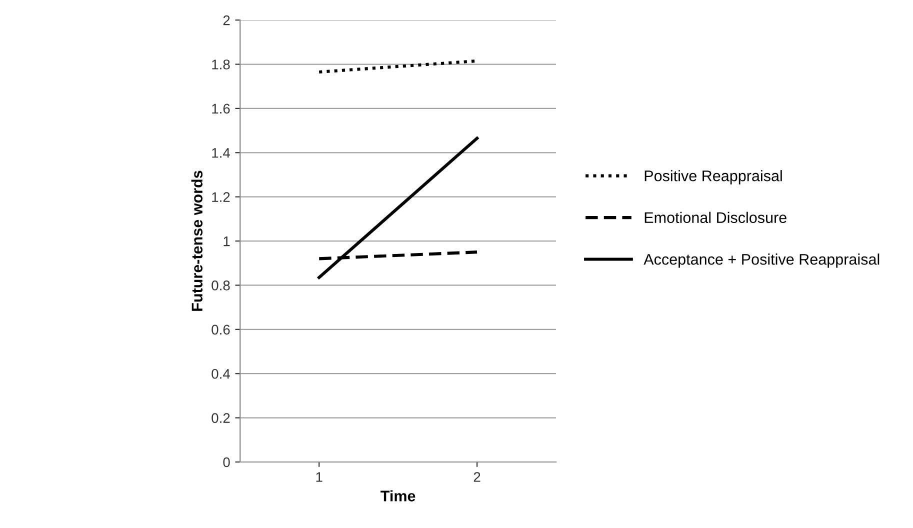 This screenshot has height=528, width=913. I want to click on x-axis-title: Time, so click(398, 496).